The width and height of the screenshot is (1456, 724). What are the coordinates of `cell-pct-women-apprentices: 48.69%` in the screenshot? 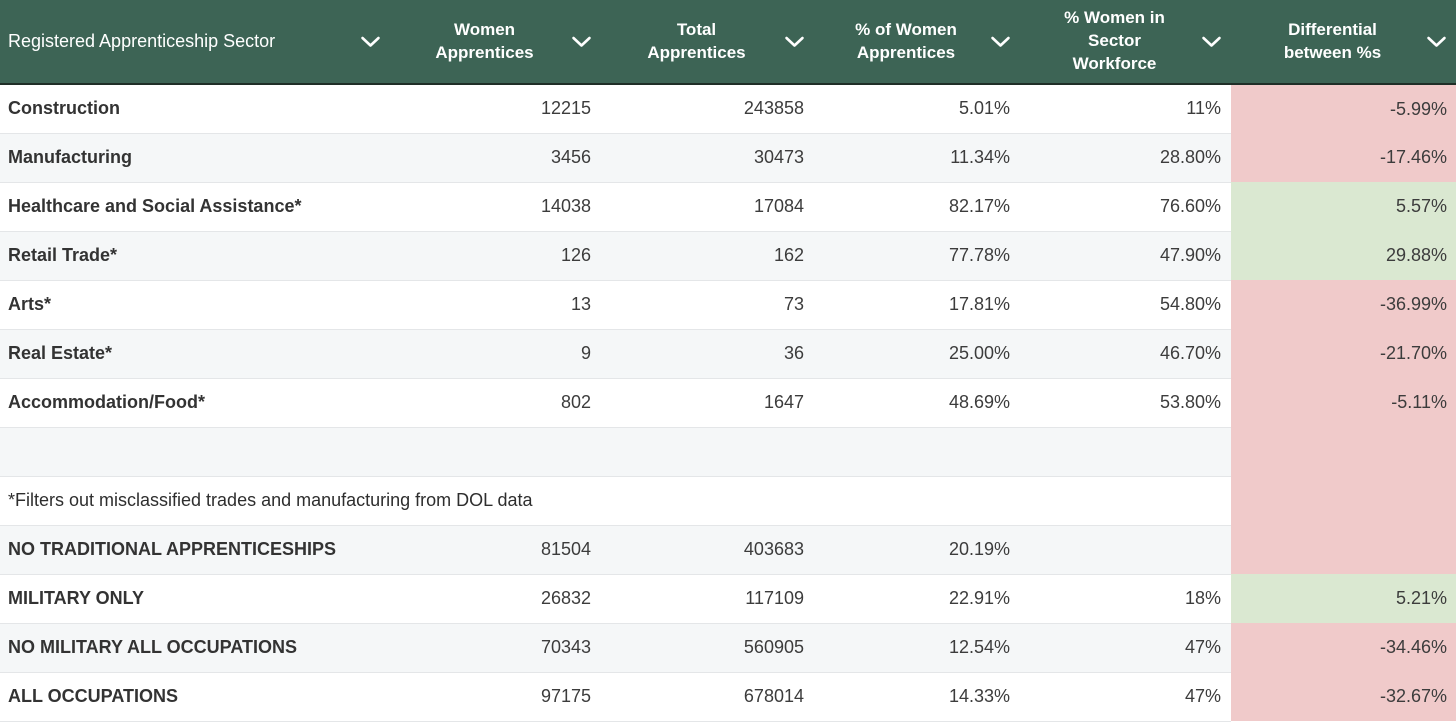 It's located at (917, 403).